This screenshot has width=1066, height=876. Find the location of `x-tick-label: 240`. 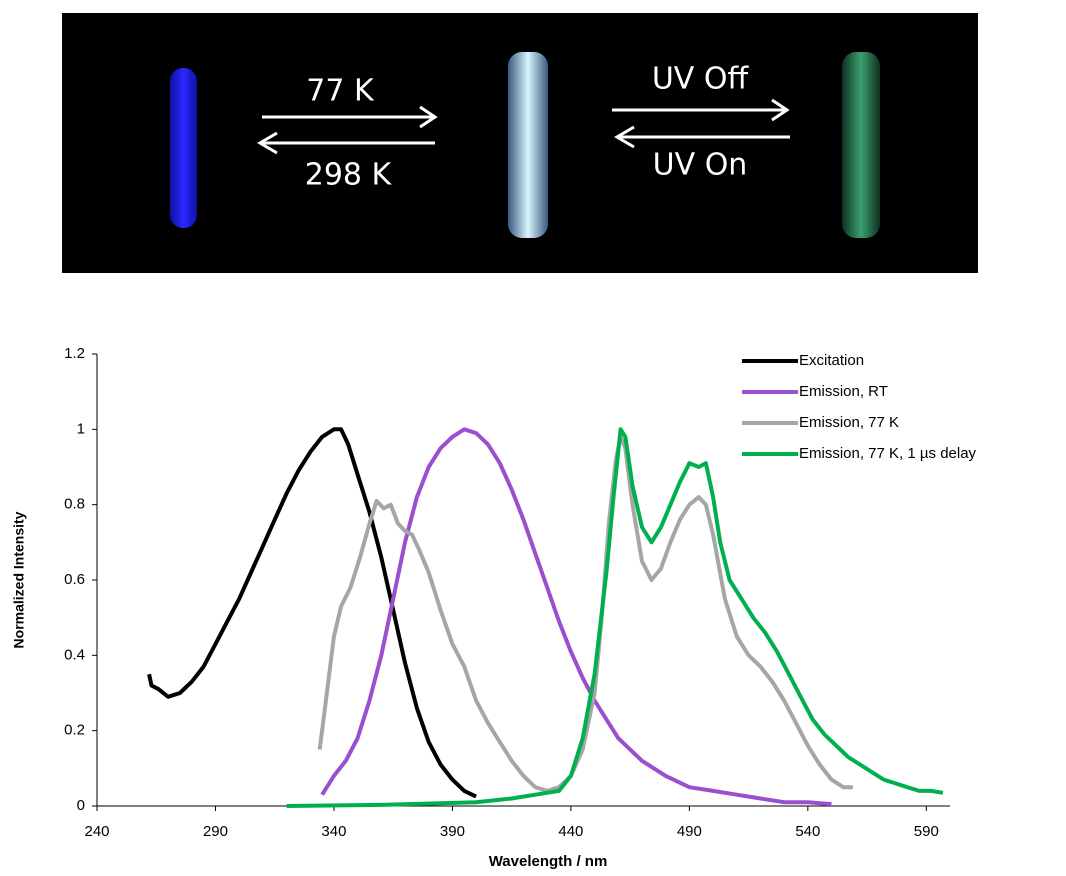

x-tick-label: 240 is located at coordinates (96, 831).